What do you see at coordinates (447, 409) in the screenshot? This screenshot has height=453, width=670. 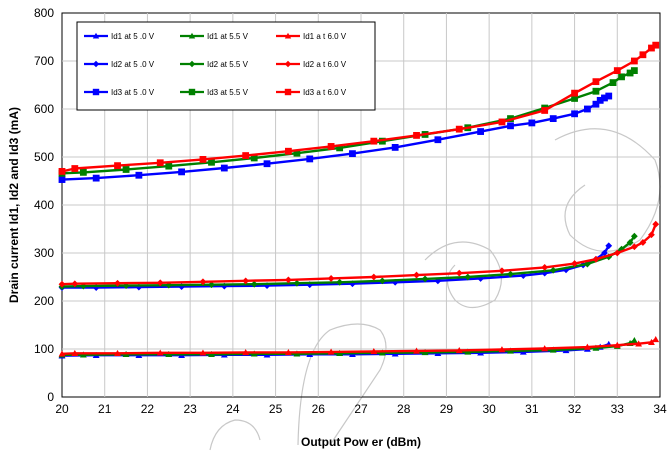 I see `x-tick-label: 29` at bounding box center [447, 409].